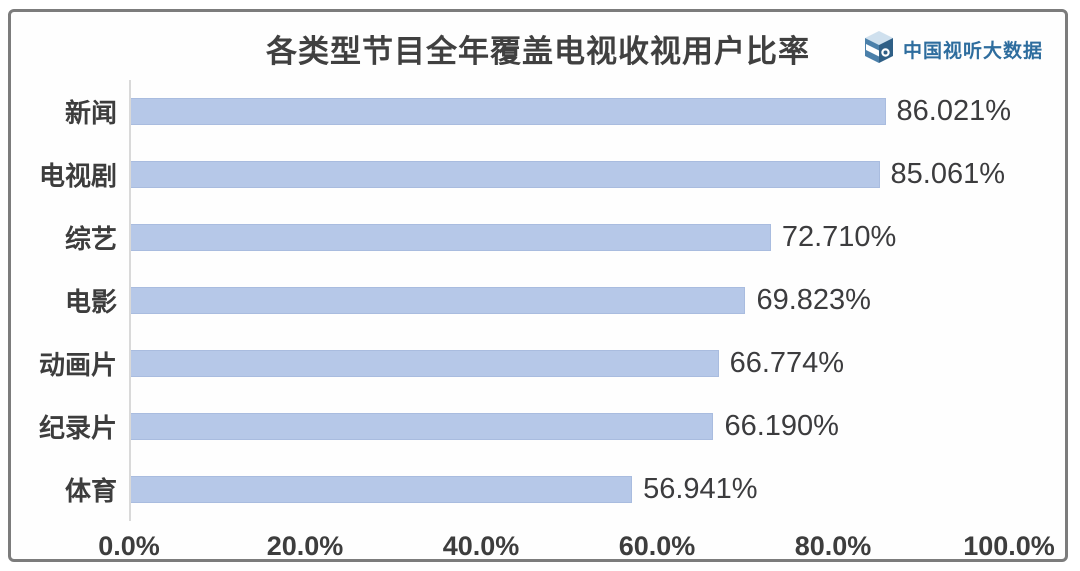 The width and height of the screenshot is (1080, 571). What do you see at coordinates (700, 489) in the screenshot?
I see `bar-value-label: 56.941%` at bounding box center [700, 489].